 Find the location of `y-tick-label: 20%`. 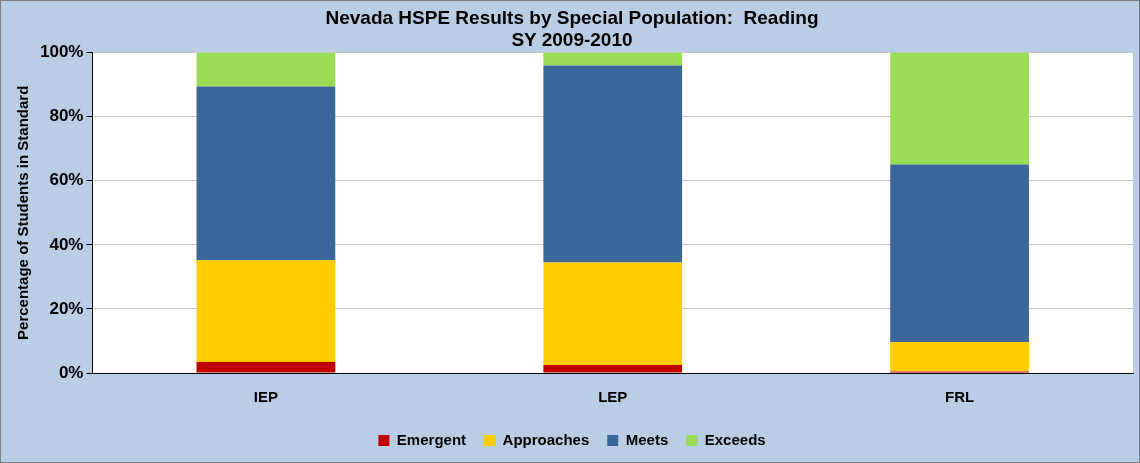

y-tick-label: 20% is located at coordinates (66, 308).